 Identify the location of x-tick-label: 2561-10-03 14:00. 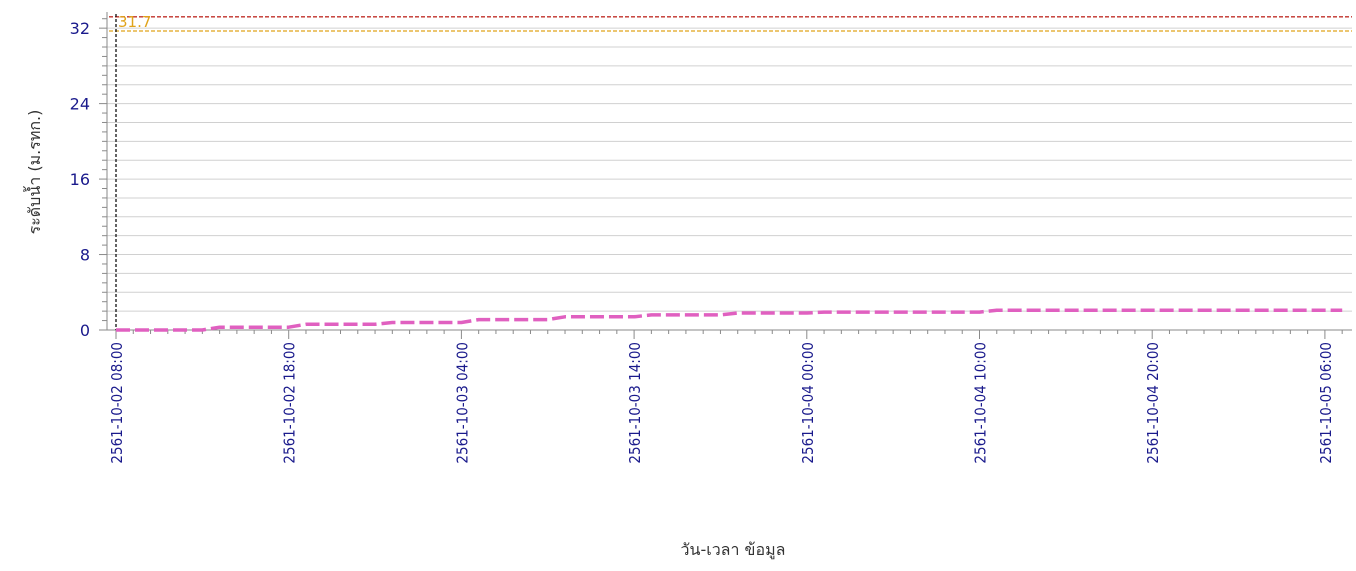
(635, 403).